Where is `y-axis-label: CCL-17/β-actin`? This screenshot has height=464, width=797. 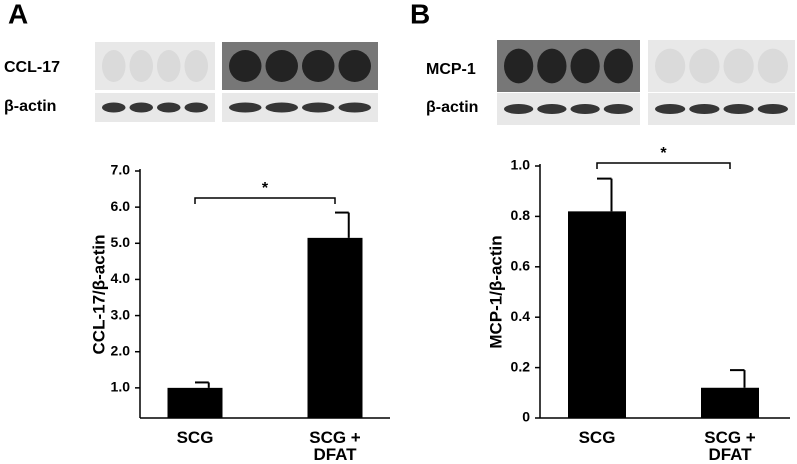
y-axis-label: CCL-17/β-actin is located at coordinates (98, 295).